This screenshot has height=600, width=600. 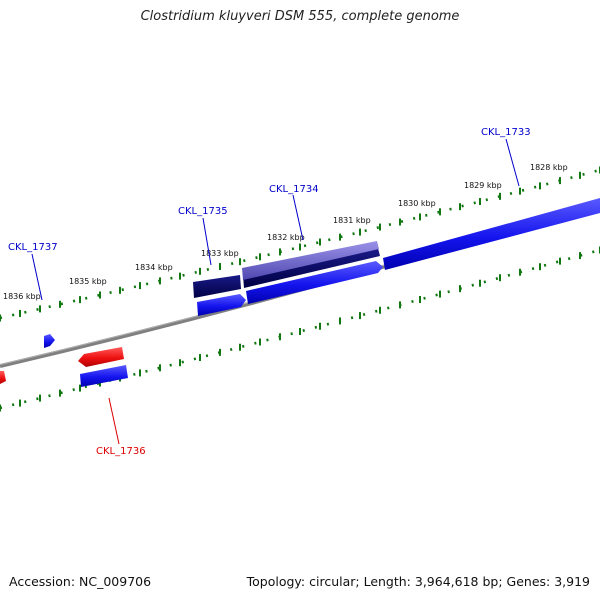 What do you see at coordinates (549, 167) in the screenshot?
I see `tick-label: 1828 kbp` at bounding box center [549, 167].